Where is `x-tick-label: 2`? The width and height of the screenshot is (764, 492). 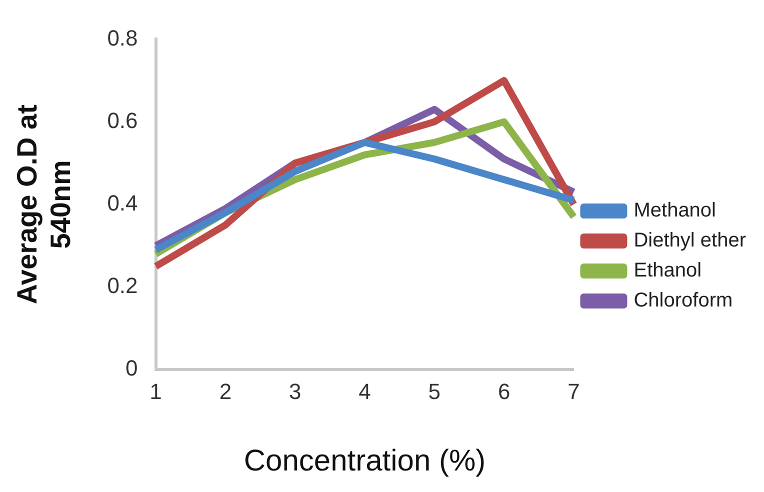 x-tick-label: 2 is located at coordinates (225, 391).